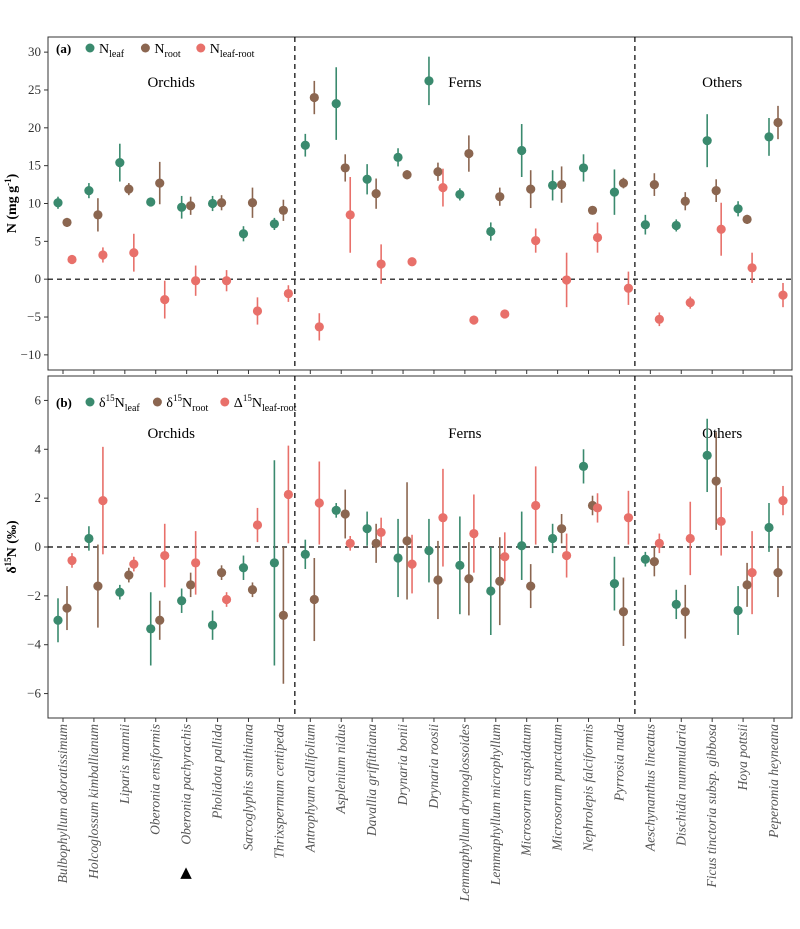 The height and width of the screenshot is (929, 800). I want to click on group-label: Others, so click(722, 434).